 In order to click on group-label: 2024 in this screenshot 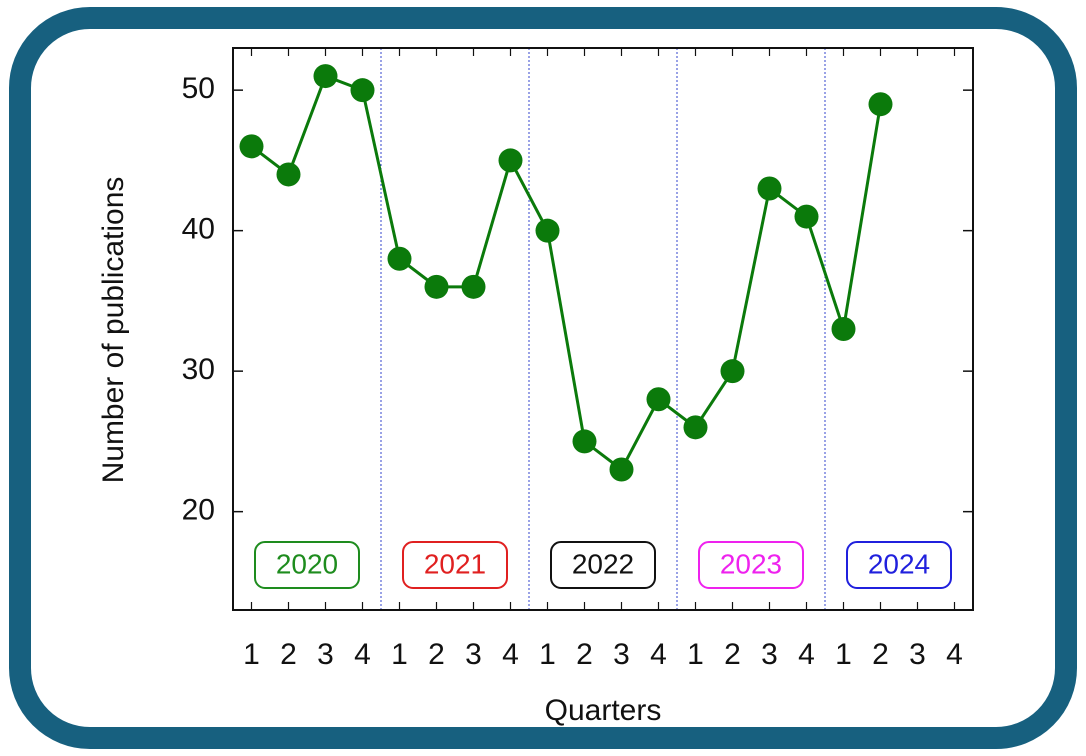, I will do `click(899, 563)`.